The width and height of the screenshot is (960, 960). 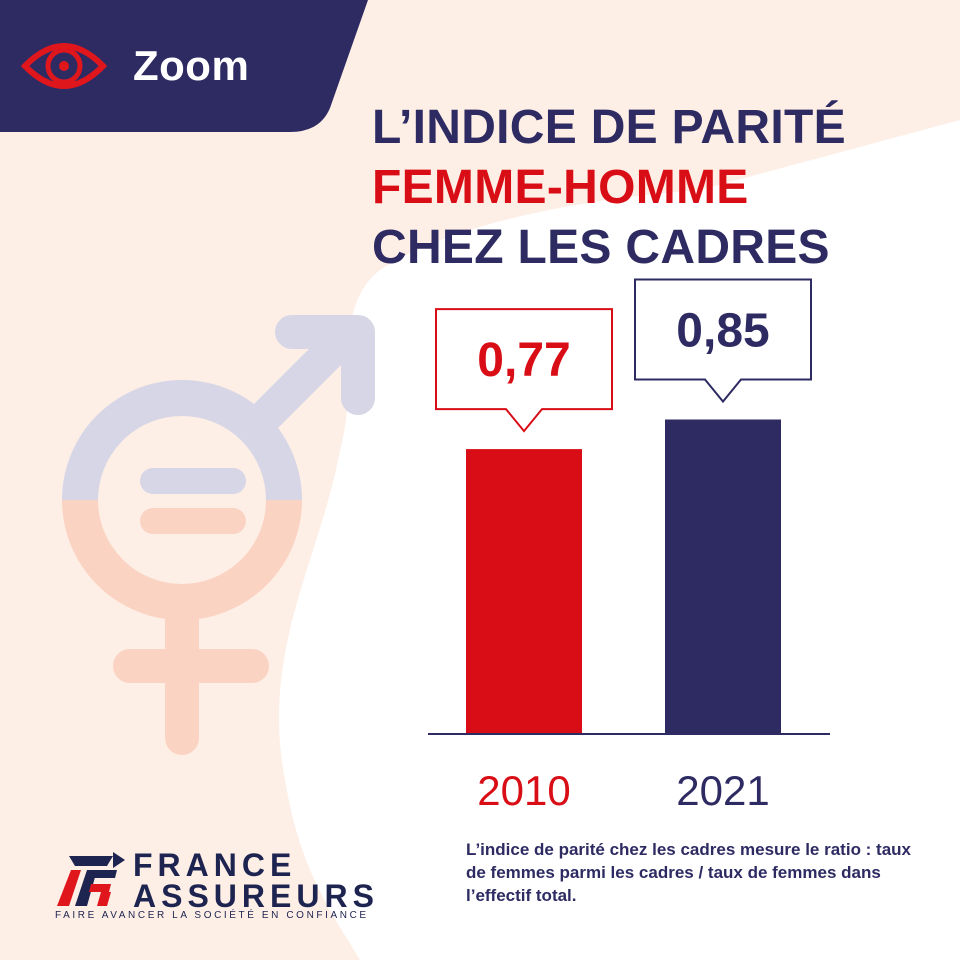 I want to click on zoom-tab, so click(x=184, y=66).